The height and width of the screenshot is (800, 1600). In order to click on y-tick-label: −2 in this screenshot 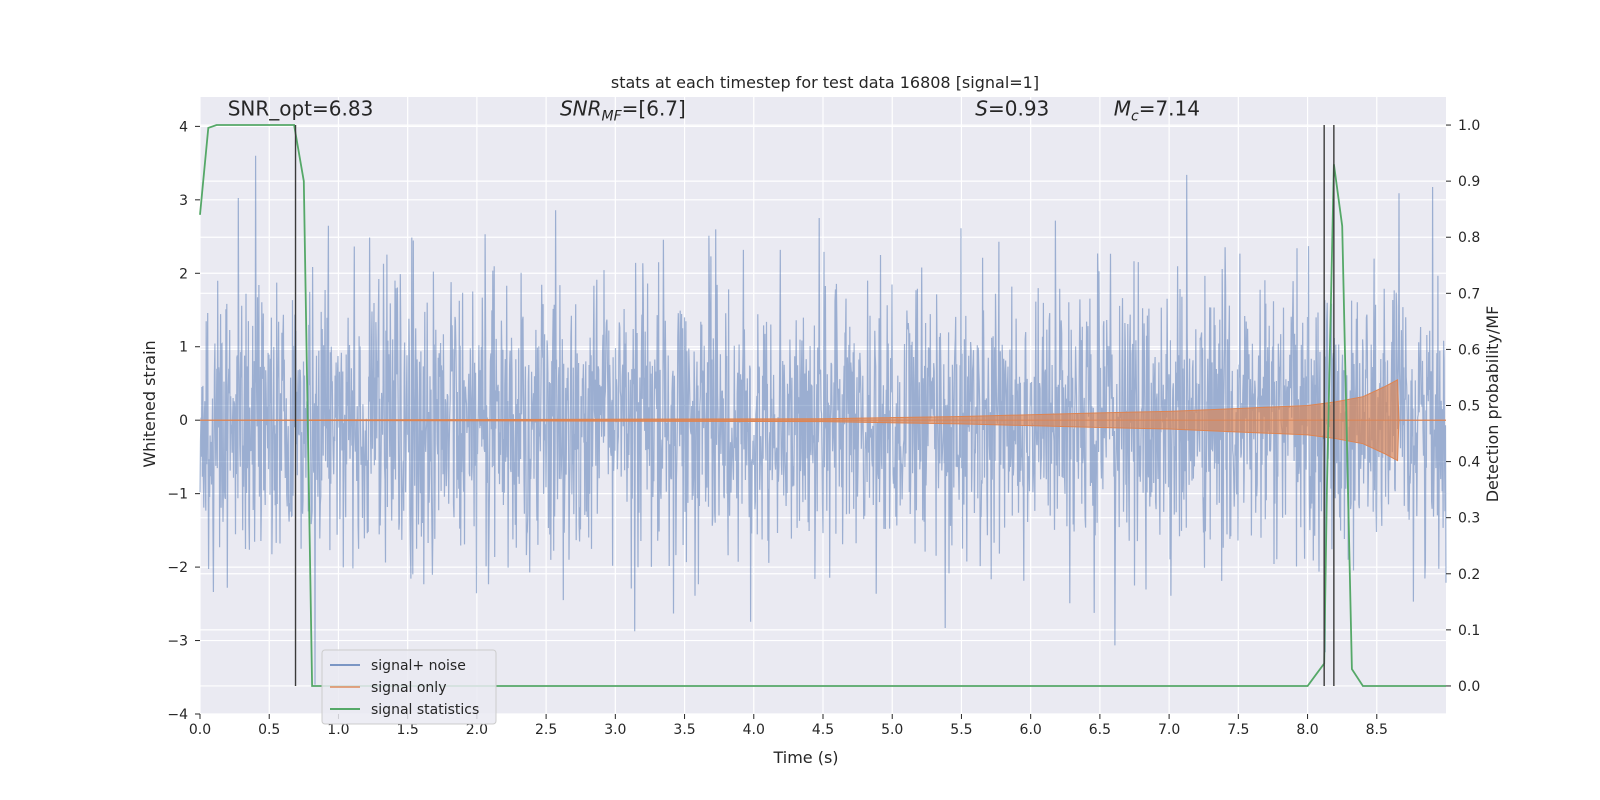, I will do `click(177, 568)`.